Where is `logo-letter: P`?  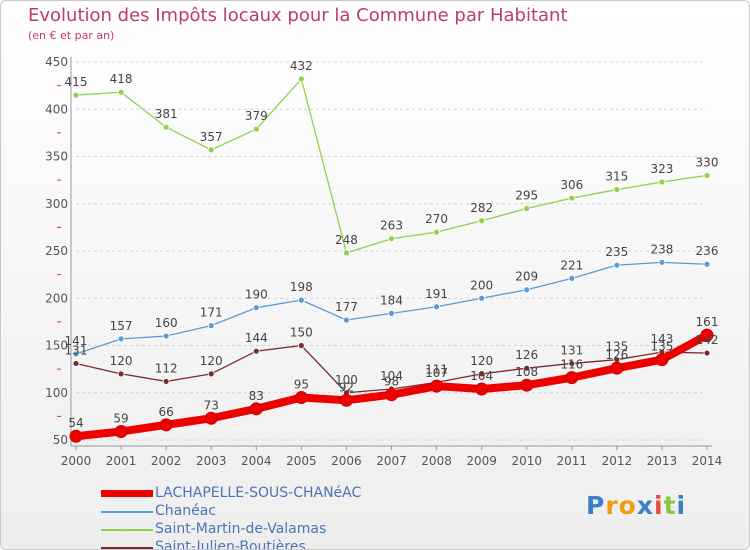 logo-letter: P is located at coordinates (596, 505).